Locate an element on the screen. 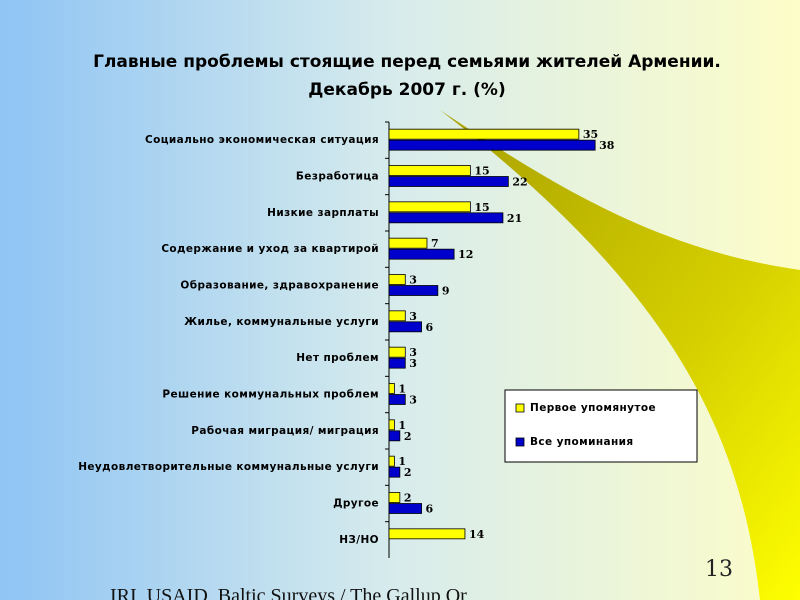 The width and height of the screenshot is (800, 600). value-label: 38 is located at coordinates (607, 145).